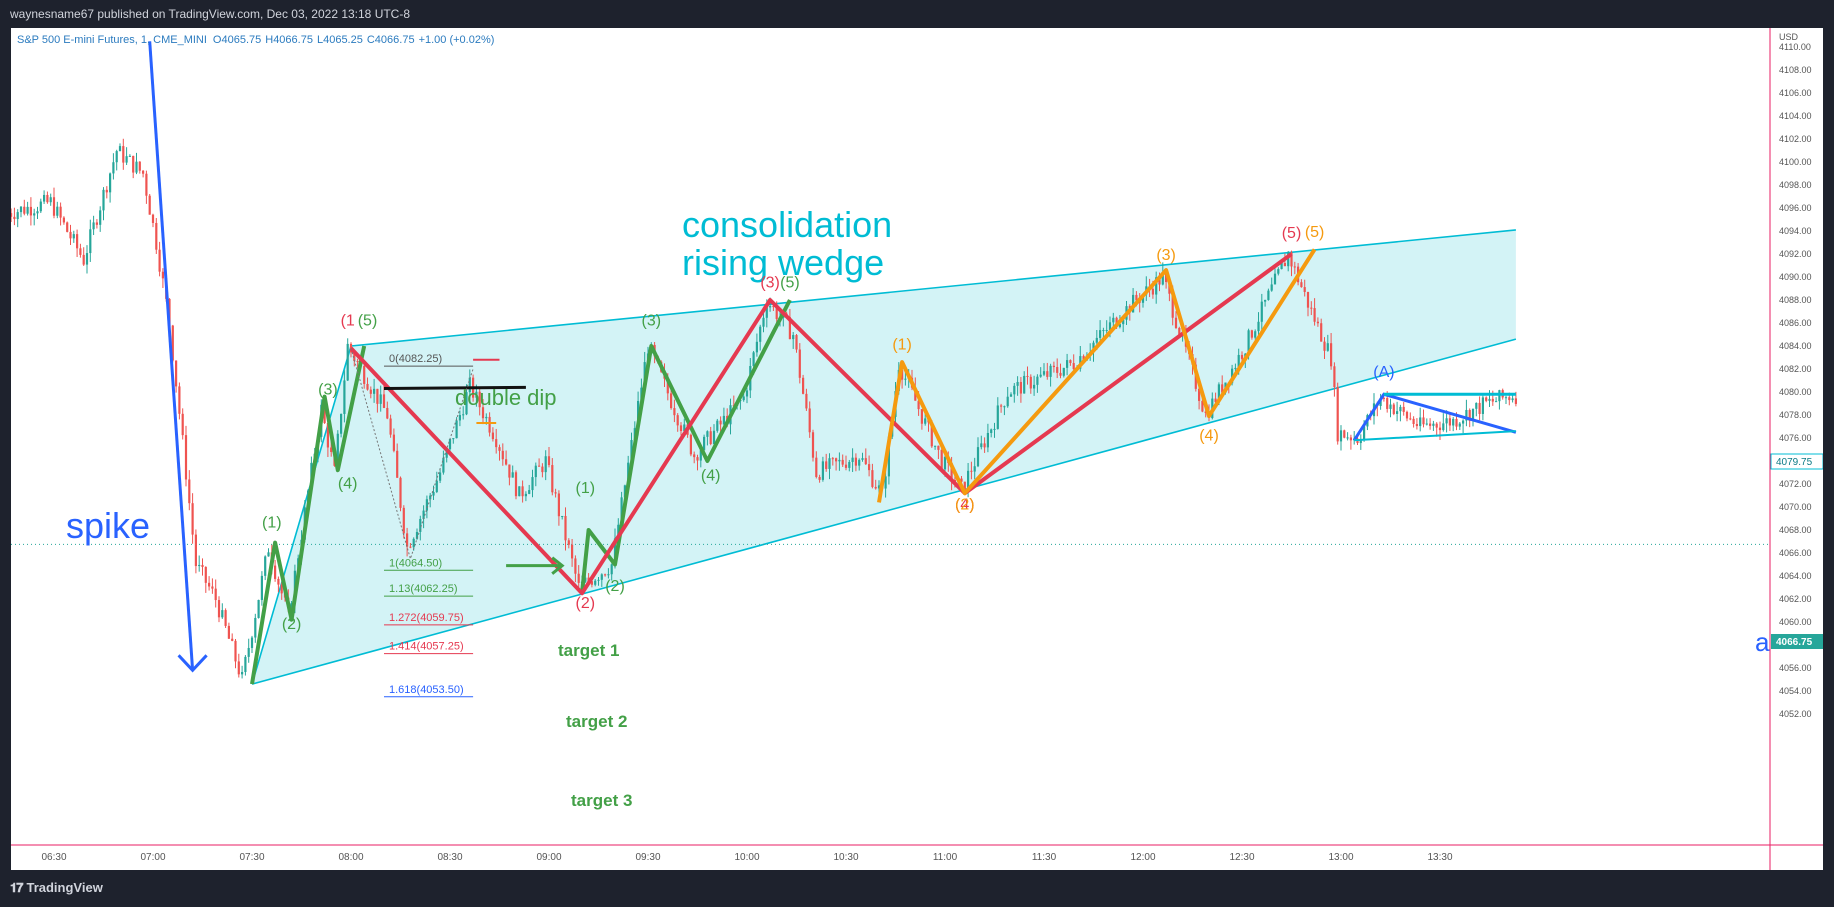 Image resolution: width=1834 pixels, height=907 pixels. What do you see at coordinates (1097, 375) in the screenshot?
I see `orange-impulse` at bounding box center [1097, 375].